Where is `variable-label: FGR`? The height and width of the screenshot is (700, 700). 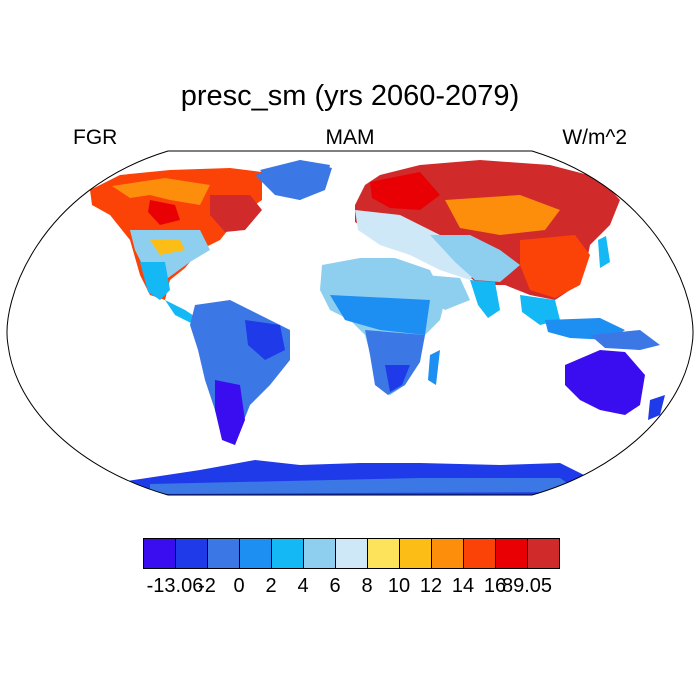 variable-label: FGR is located at coordinates (95, 137).